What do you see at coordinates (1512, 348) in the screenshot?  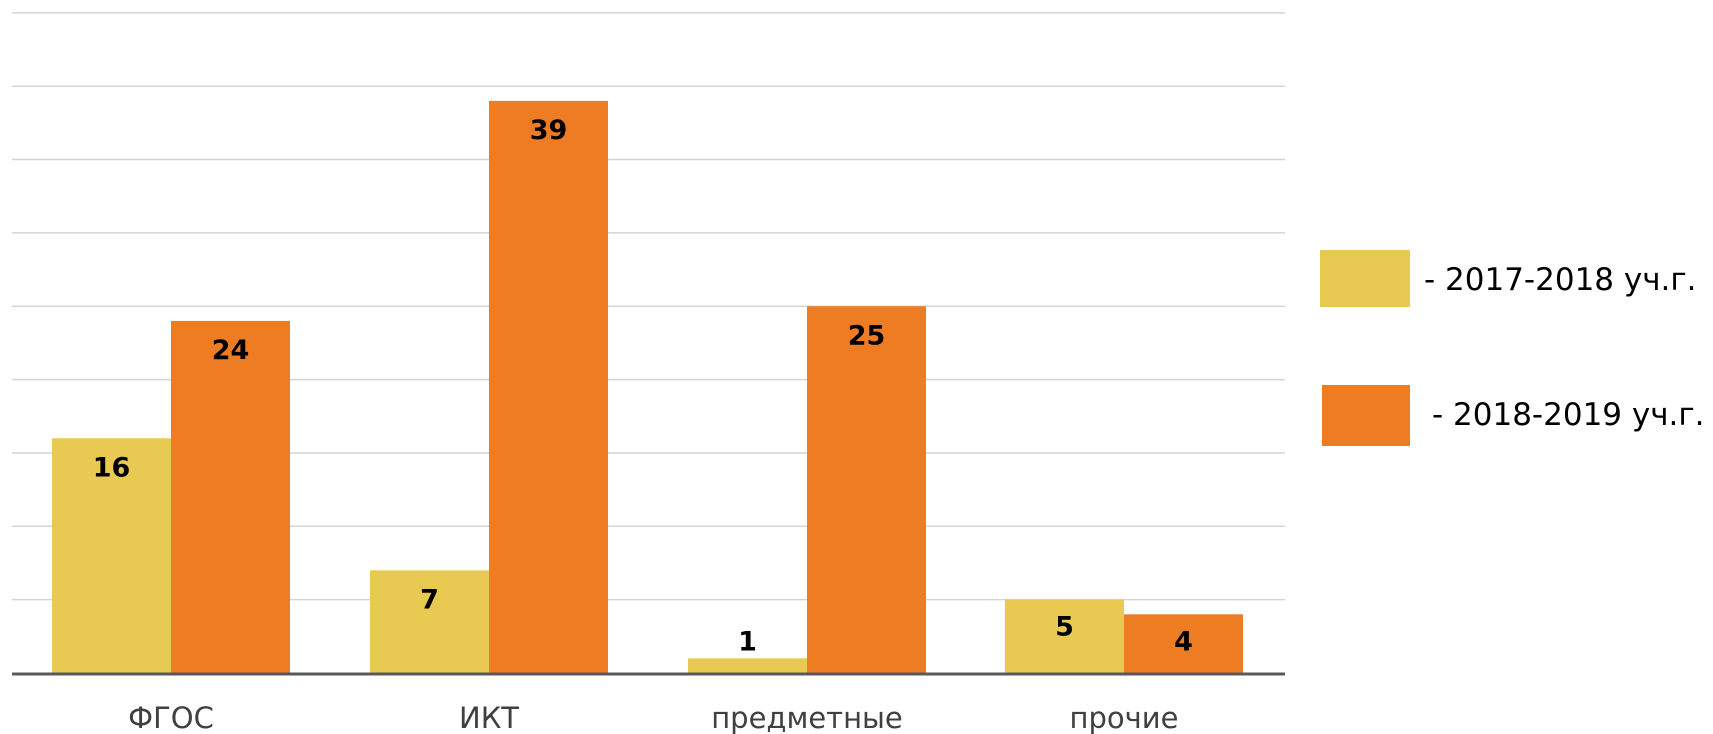 I see `legend: - 2017-2018 уч.г. - 2018-2019 уч.г.` at bounding box center [1512, 348].